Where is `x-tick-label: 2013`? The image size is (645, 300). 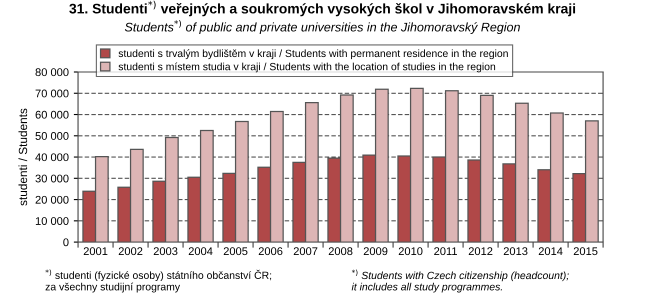
x-tick-label: 2013 is located at coordinates (516, 251).